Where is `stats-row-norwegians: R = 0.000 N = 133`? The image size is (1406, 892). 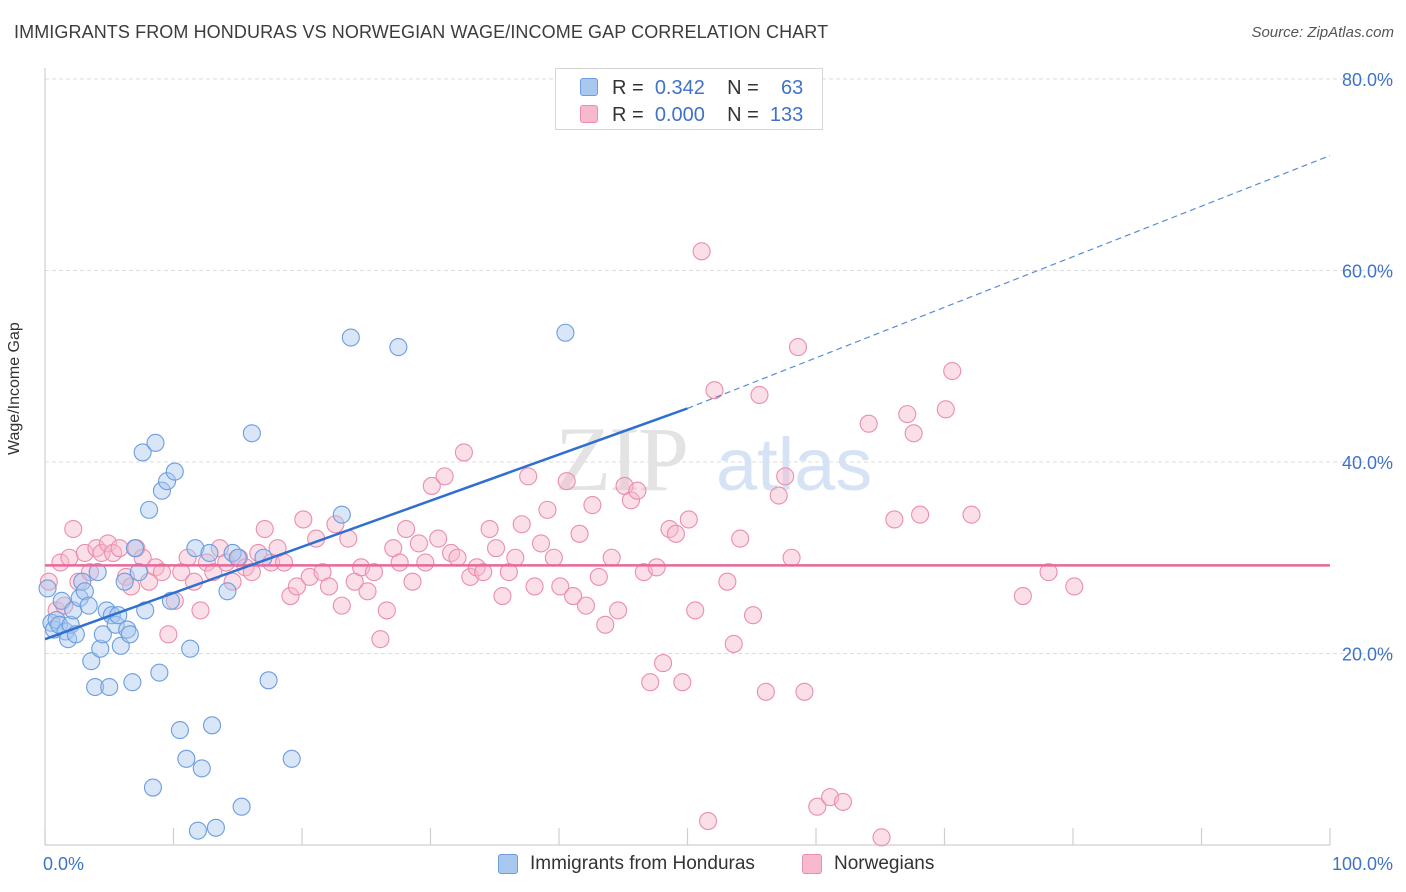 stats-row-norwegians: R = 0.000 N = 133 is located at coordinates (689, 115).